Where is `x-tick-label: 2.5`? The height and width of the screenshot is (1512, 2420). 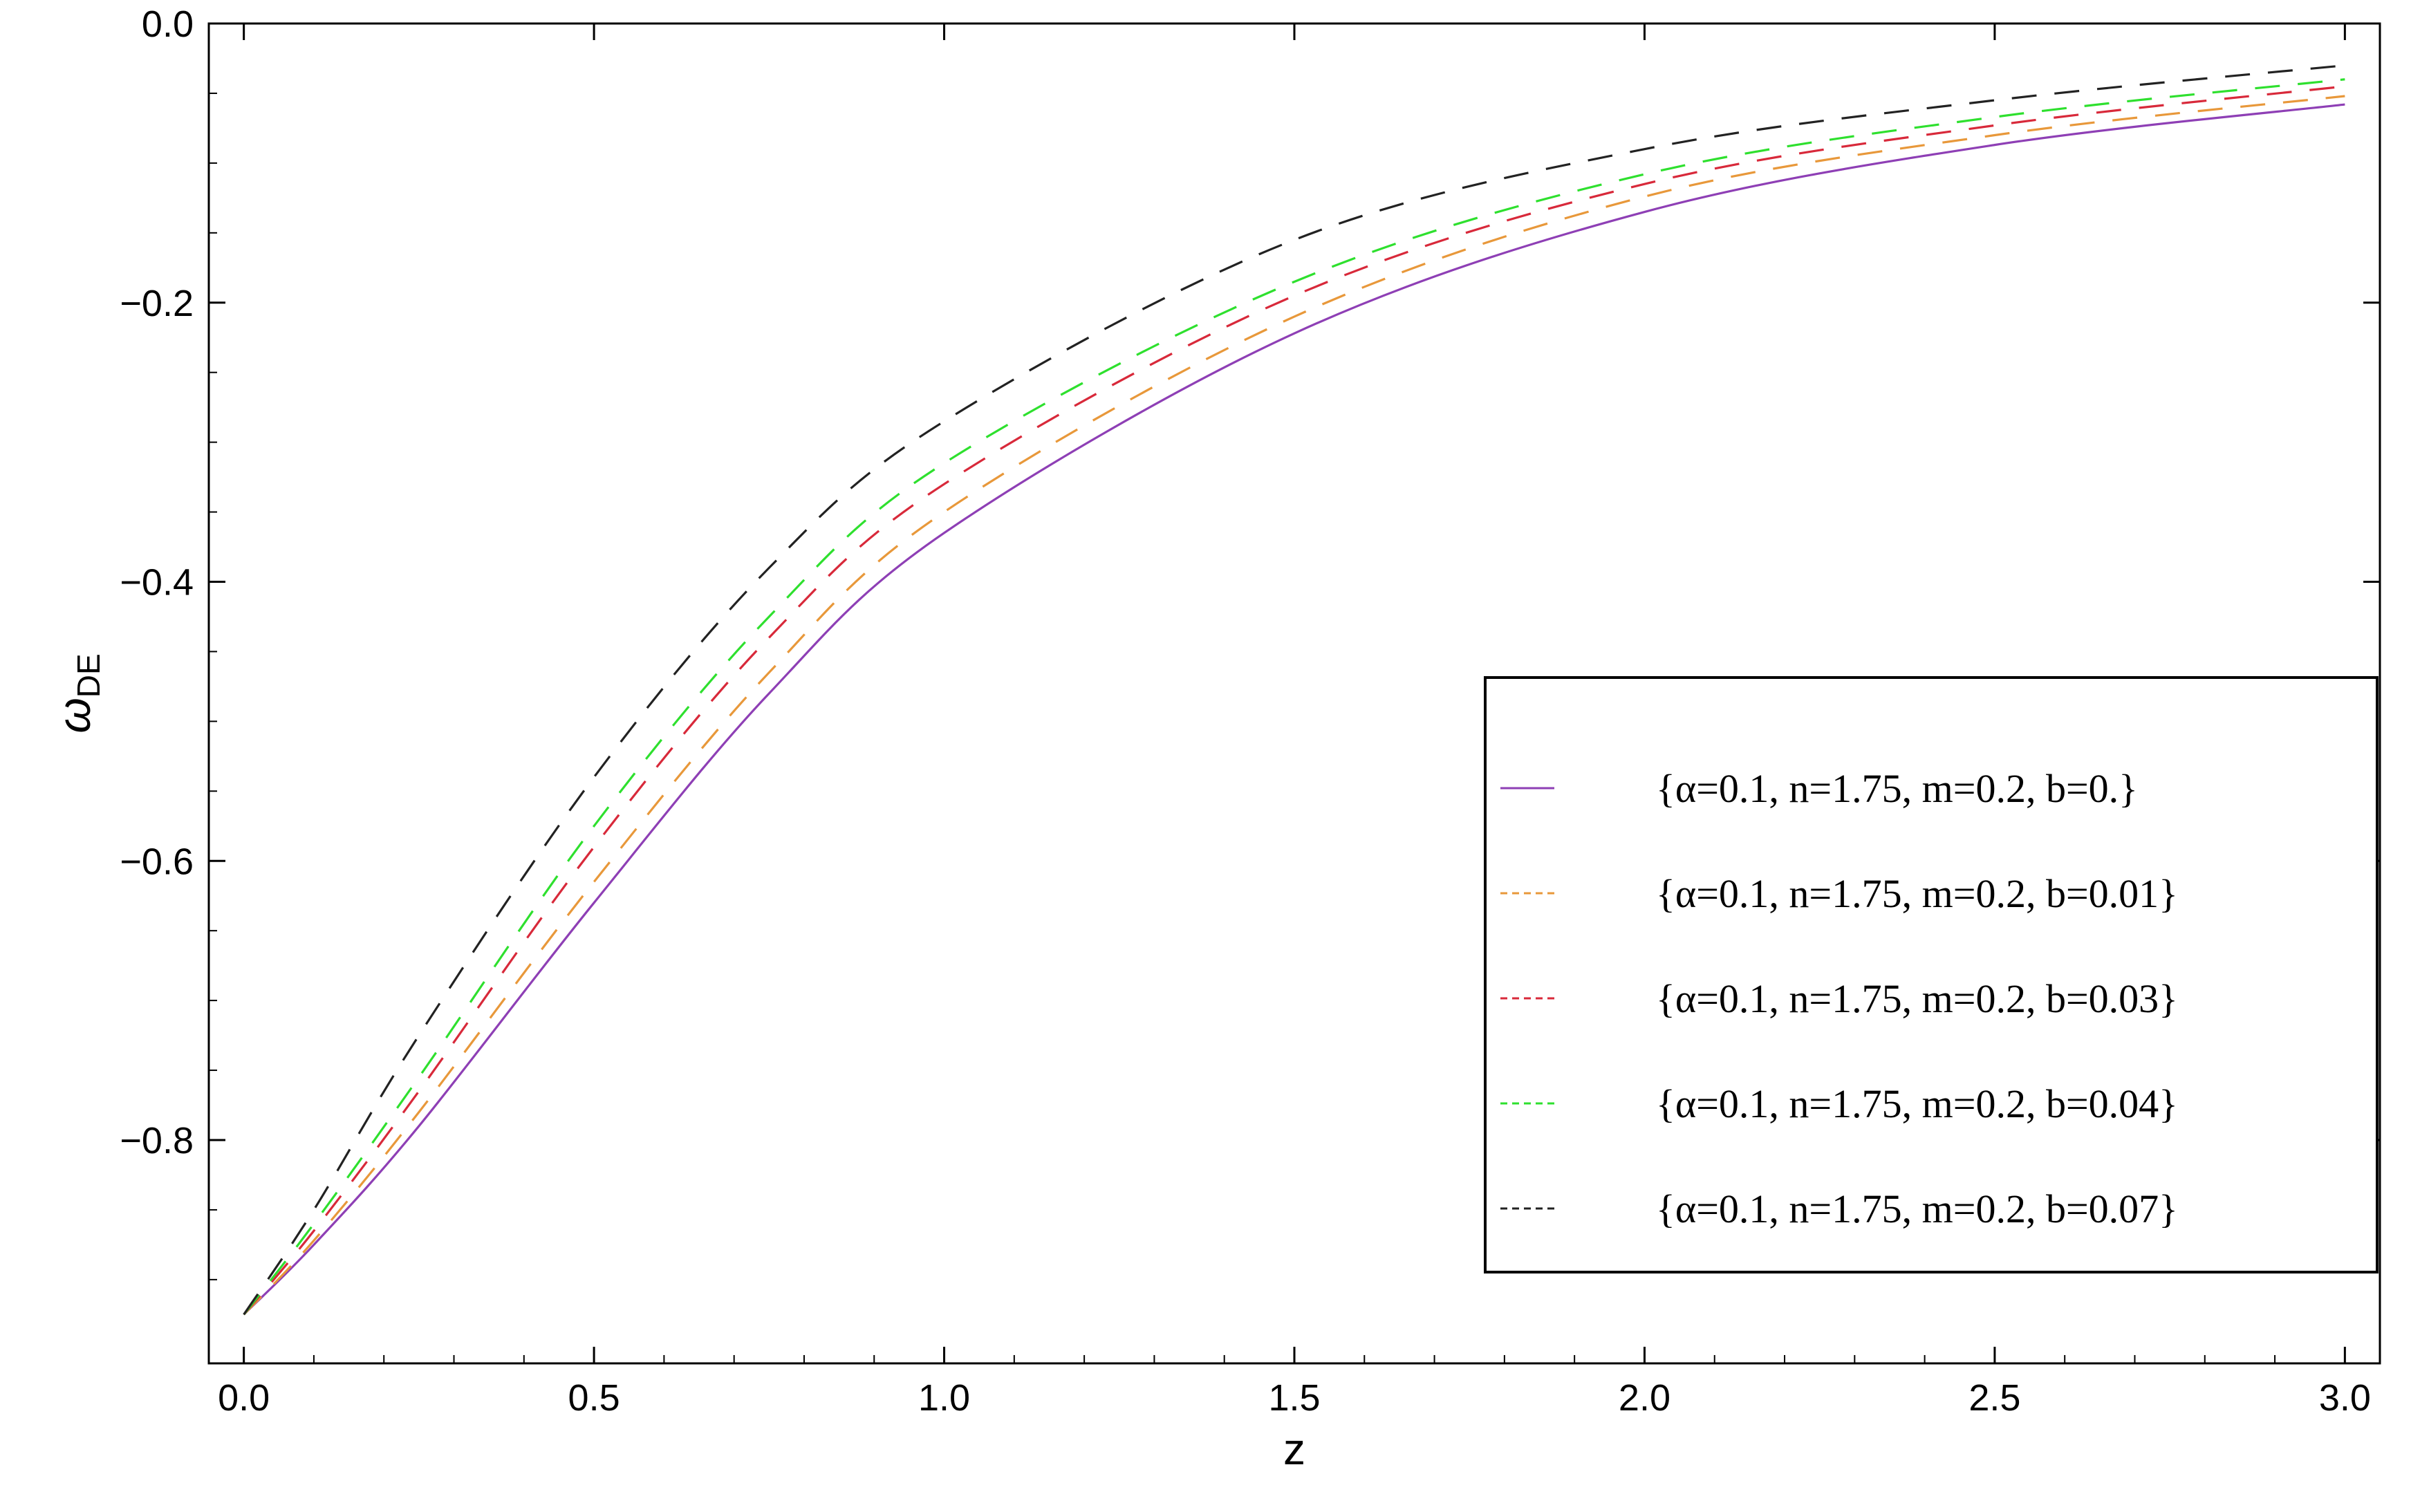 x-tick-label: 2.5 is located at coordinates (1994, 1398).